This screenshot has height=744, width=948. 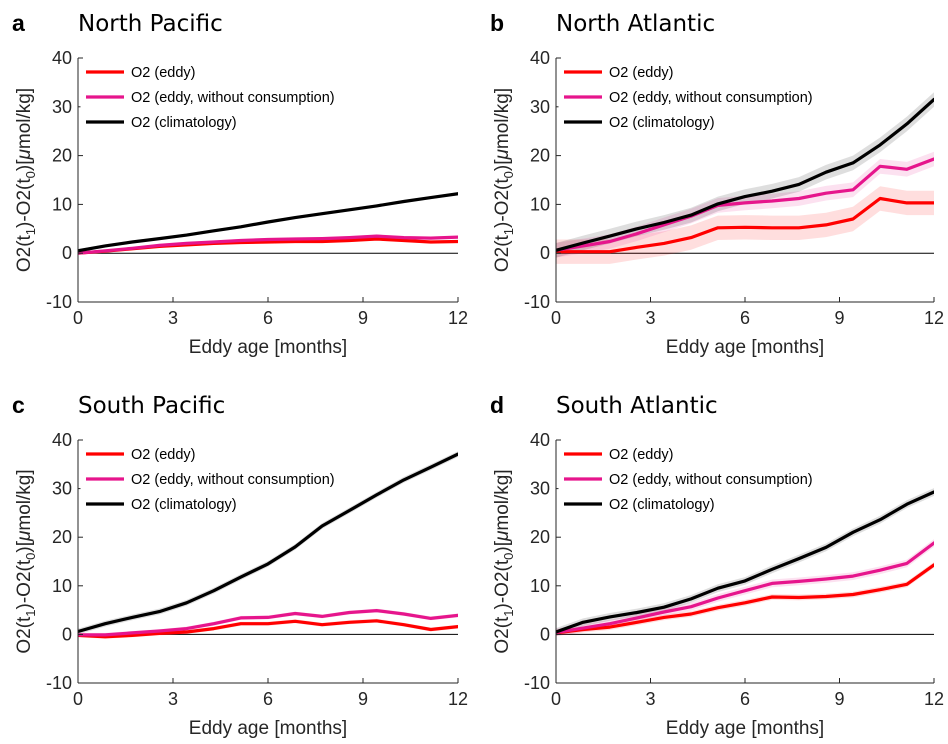 I want to click on panel-letter: c, so click(x=18, y=405).